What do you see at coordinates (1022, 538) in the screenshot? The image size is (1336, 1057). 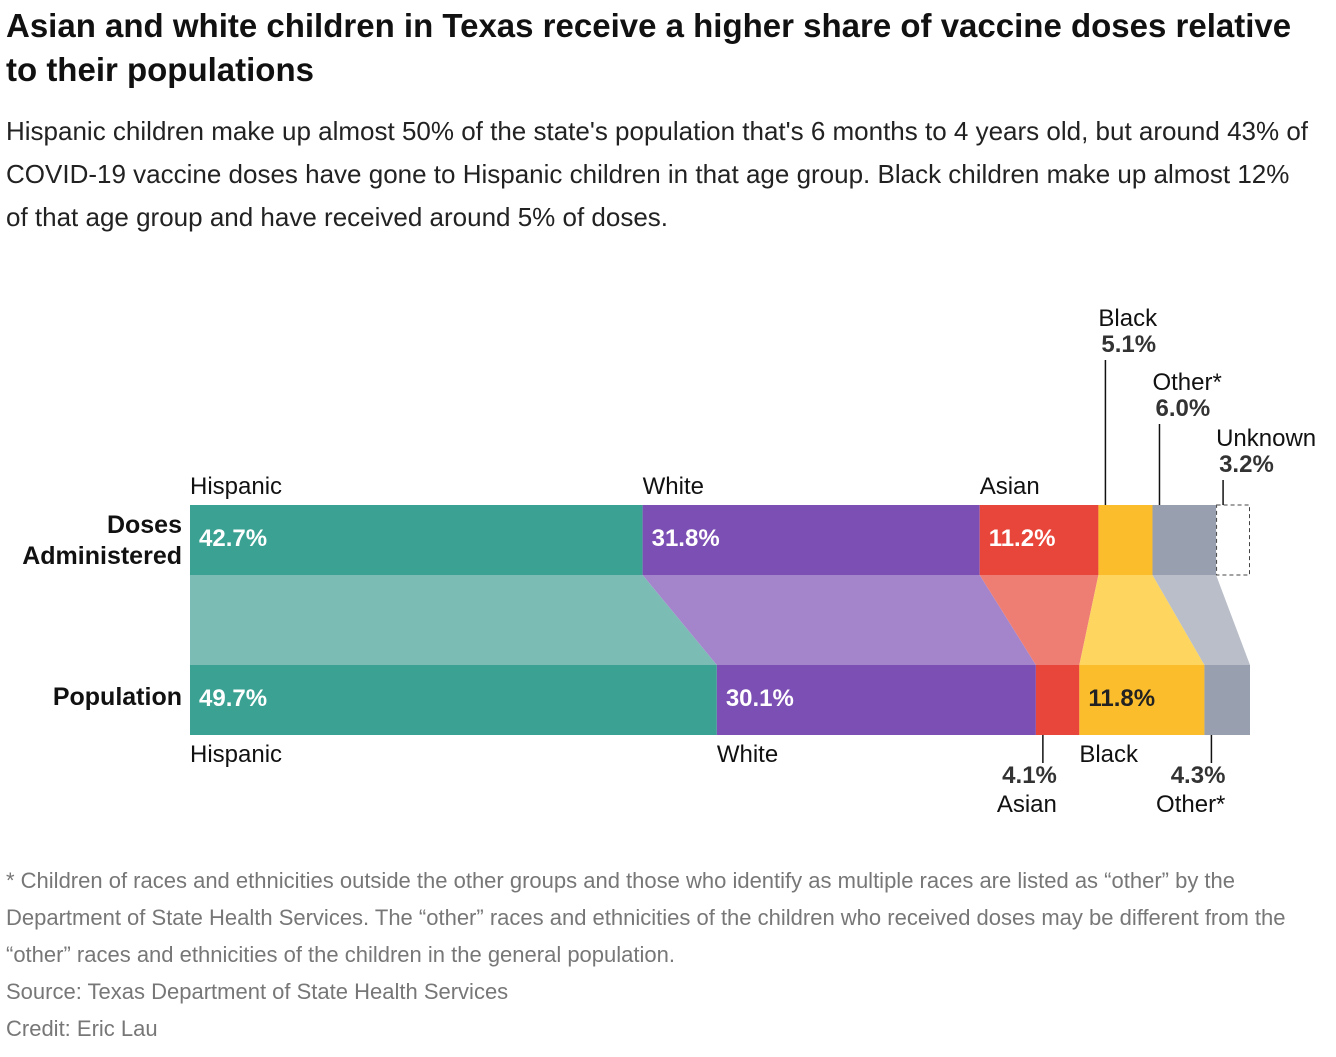 I see `doses-value-label-asian: 11.2%` at bounding box center [1022, 538].